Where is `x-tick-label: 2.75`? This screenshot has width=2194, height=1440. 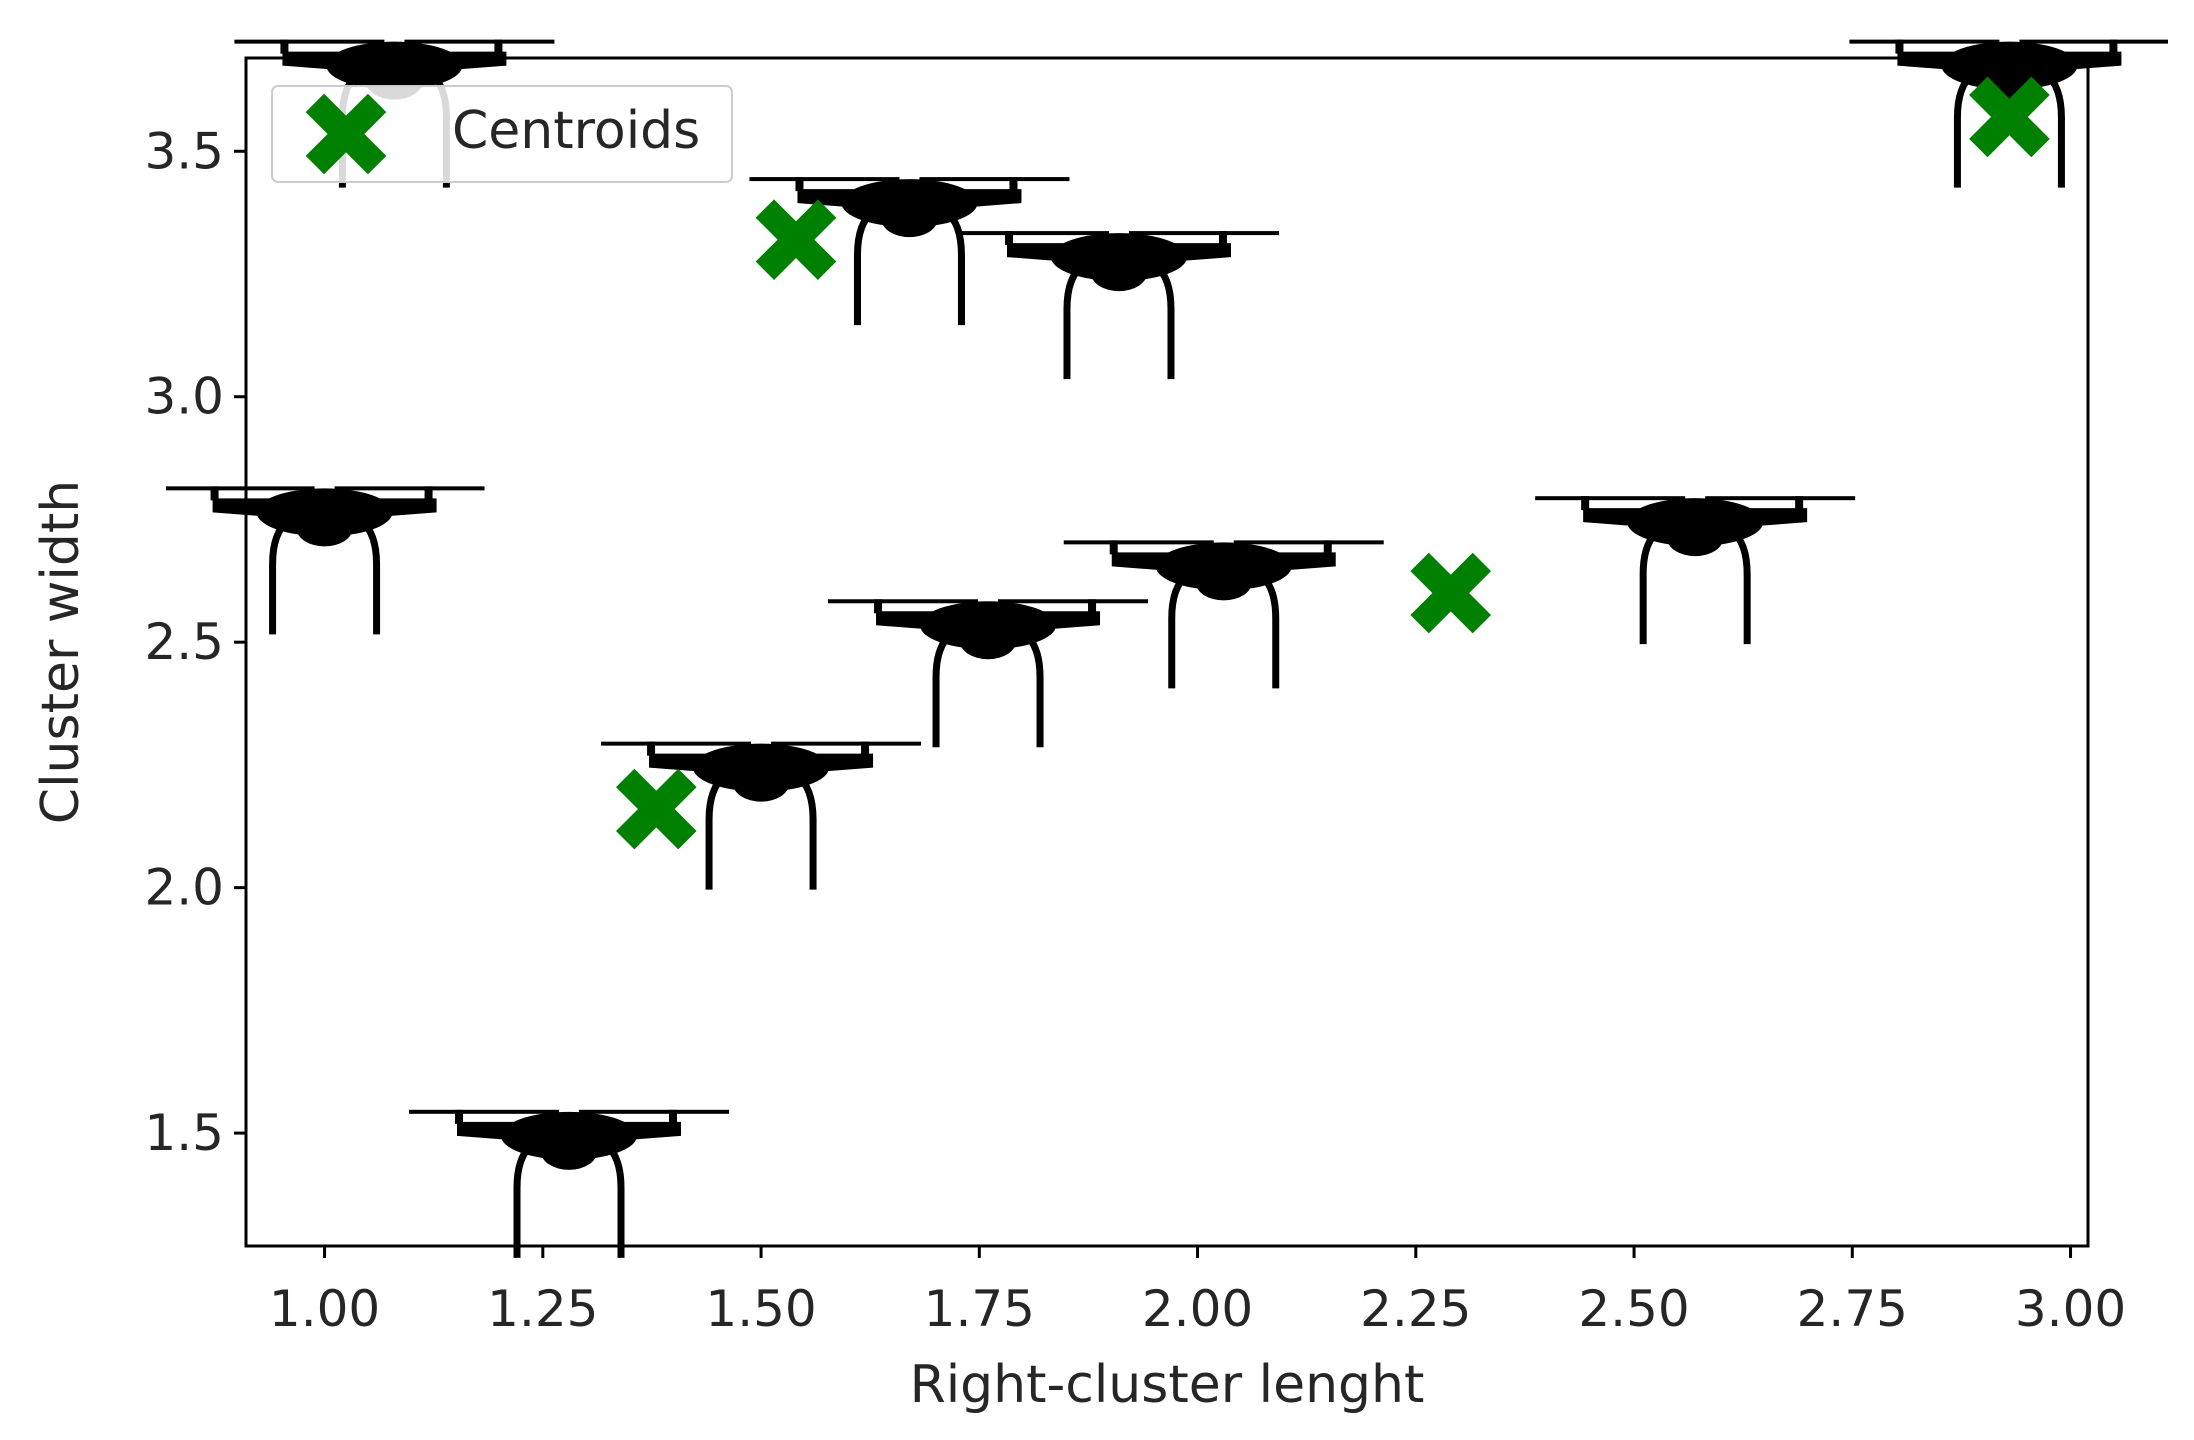
x-tick-label: 2.75 is located at coordinates (1852, 1309).